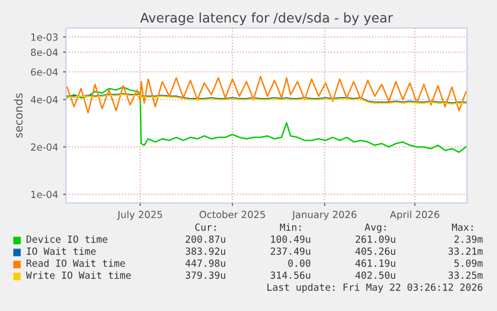 This screenshot has width=497, height=311. Describe the element at coordinates (139, 215) in the screenshot. I see `x-tick-label: July 2025` at that location.